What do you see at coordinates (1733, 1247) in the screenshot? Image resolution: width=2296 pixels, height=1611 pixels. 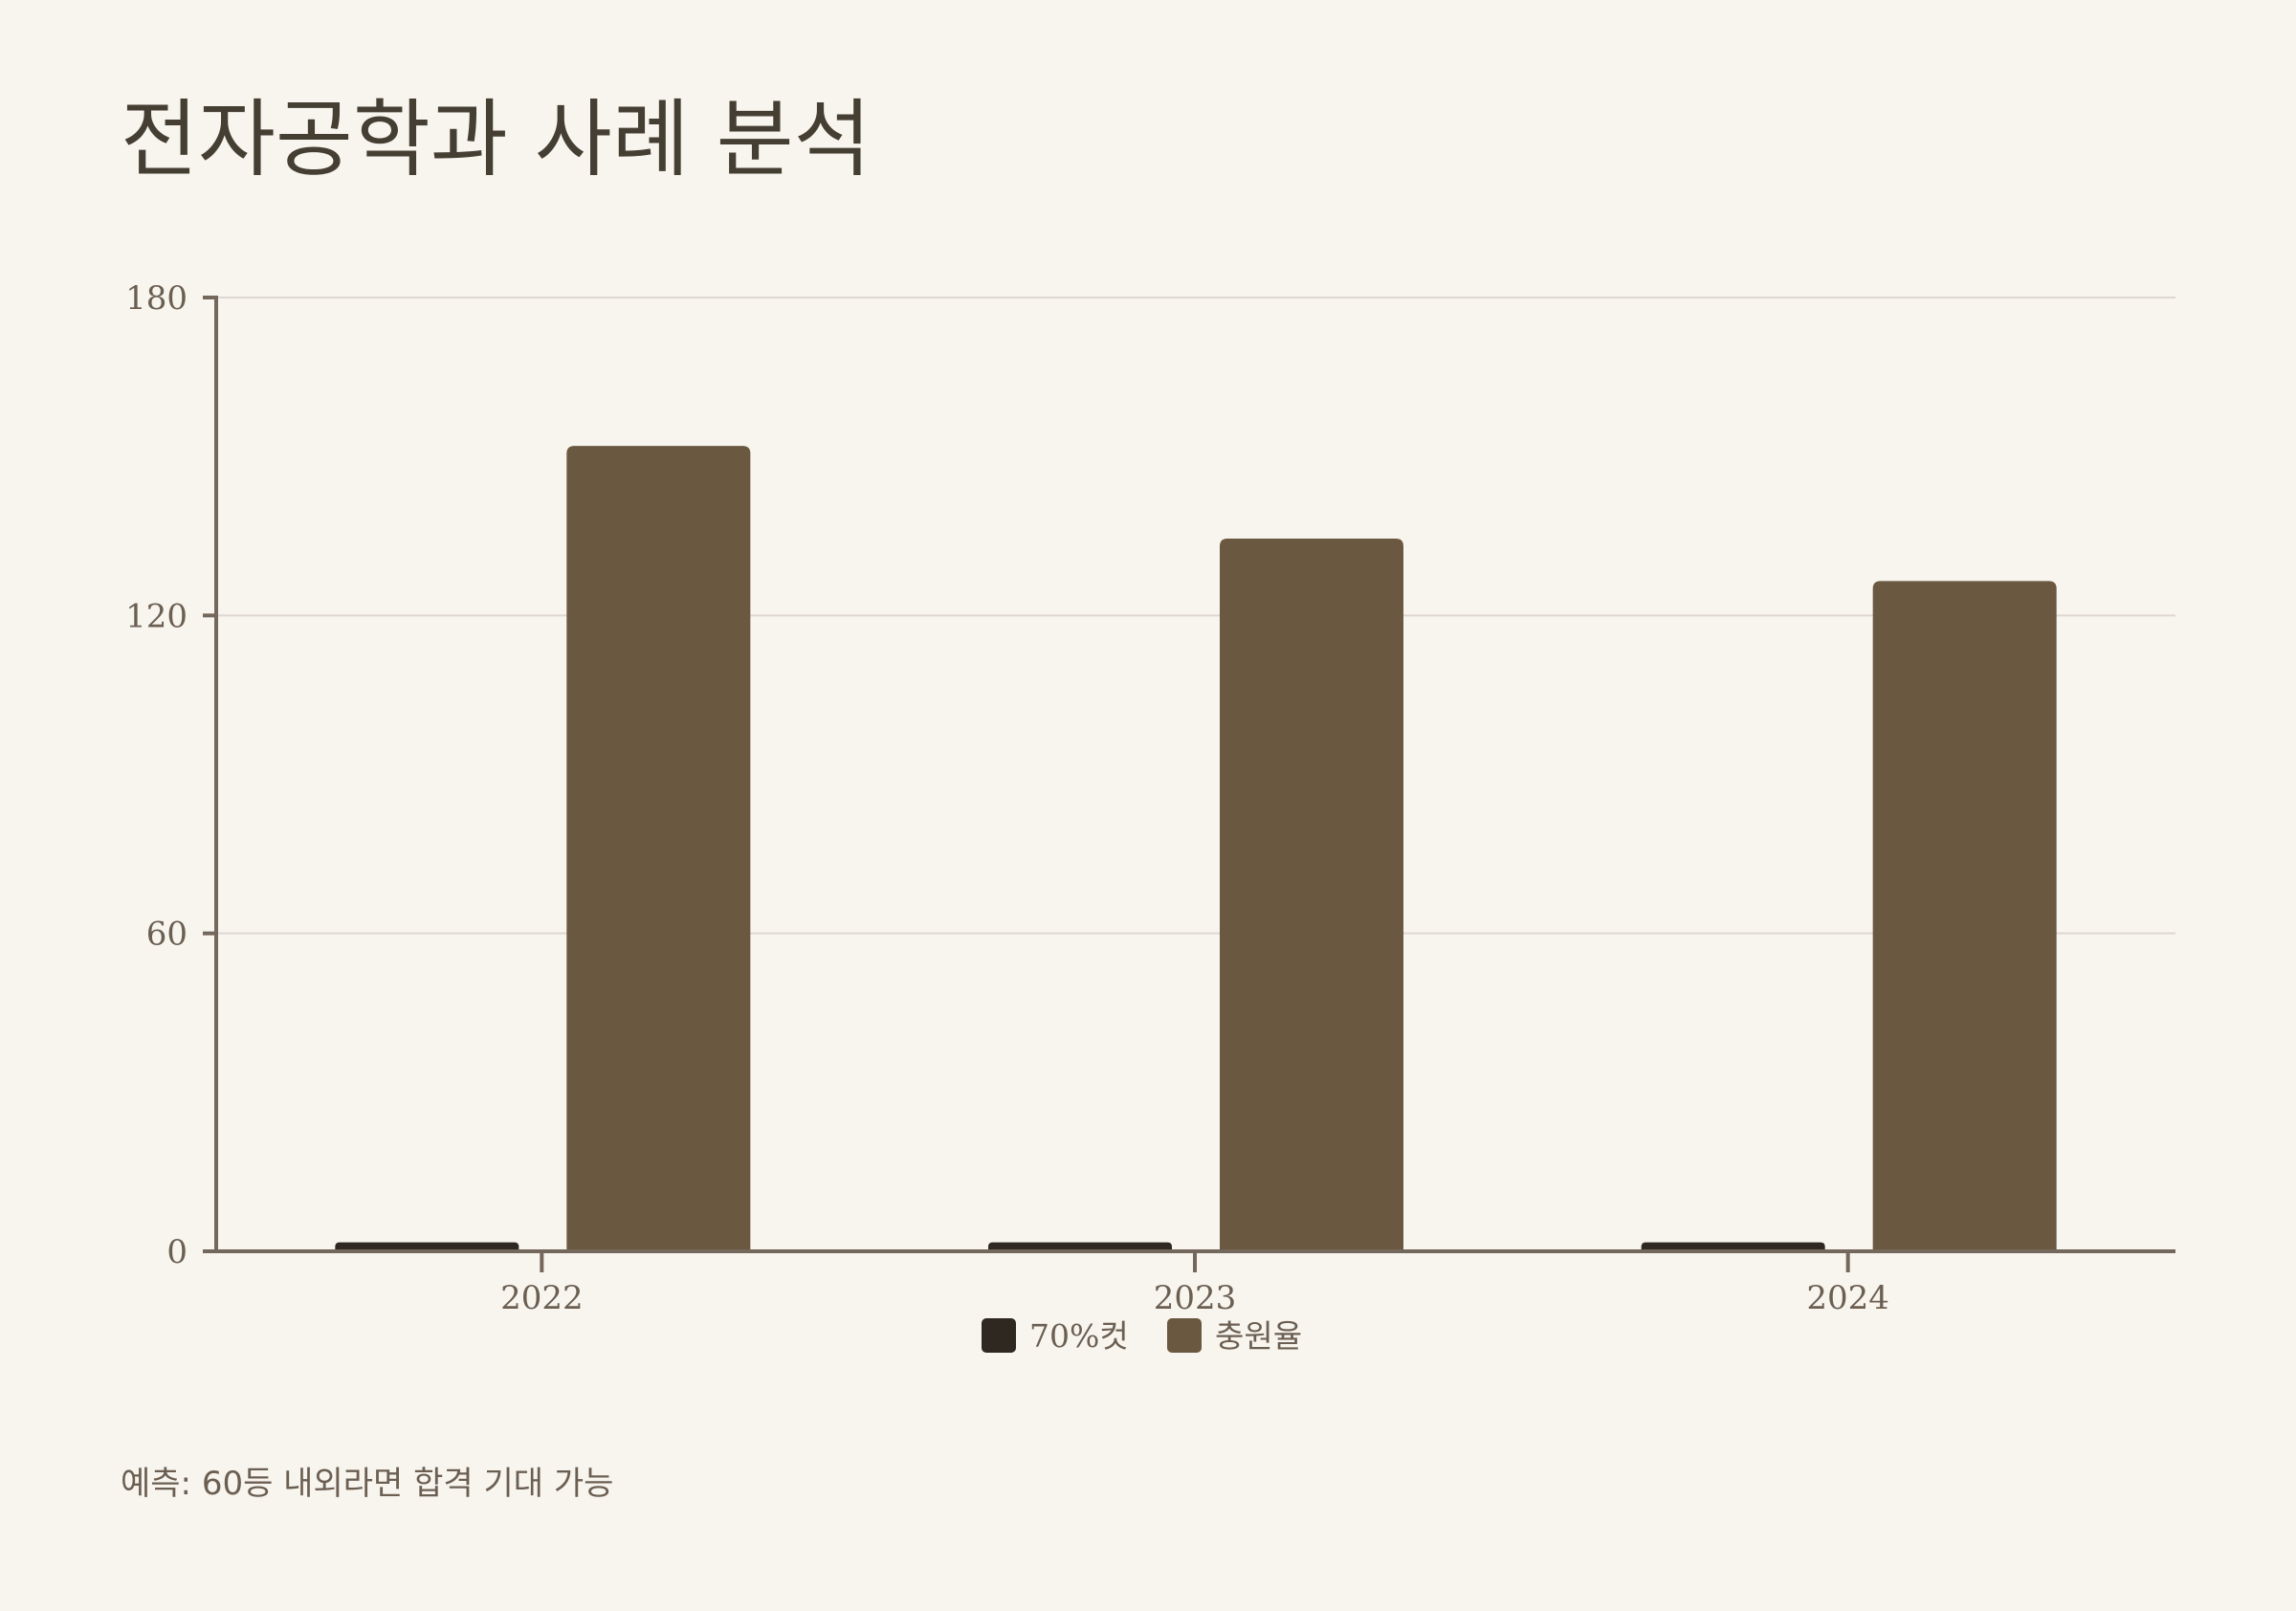 I see `bar-cut70-2024` at bounding box center [1733, 1247].